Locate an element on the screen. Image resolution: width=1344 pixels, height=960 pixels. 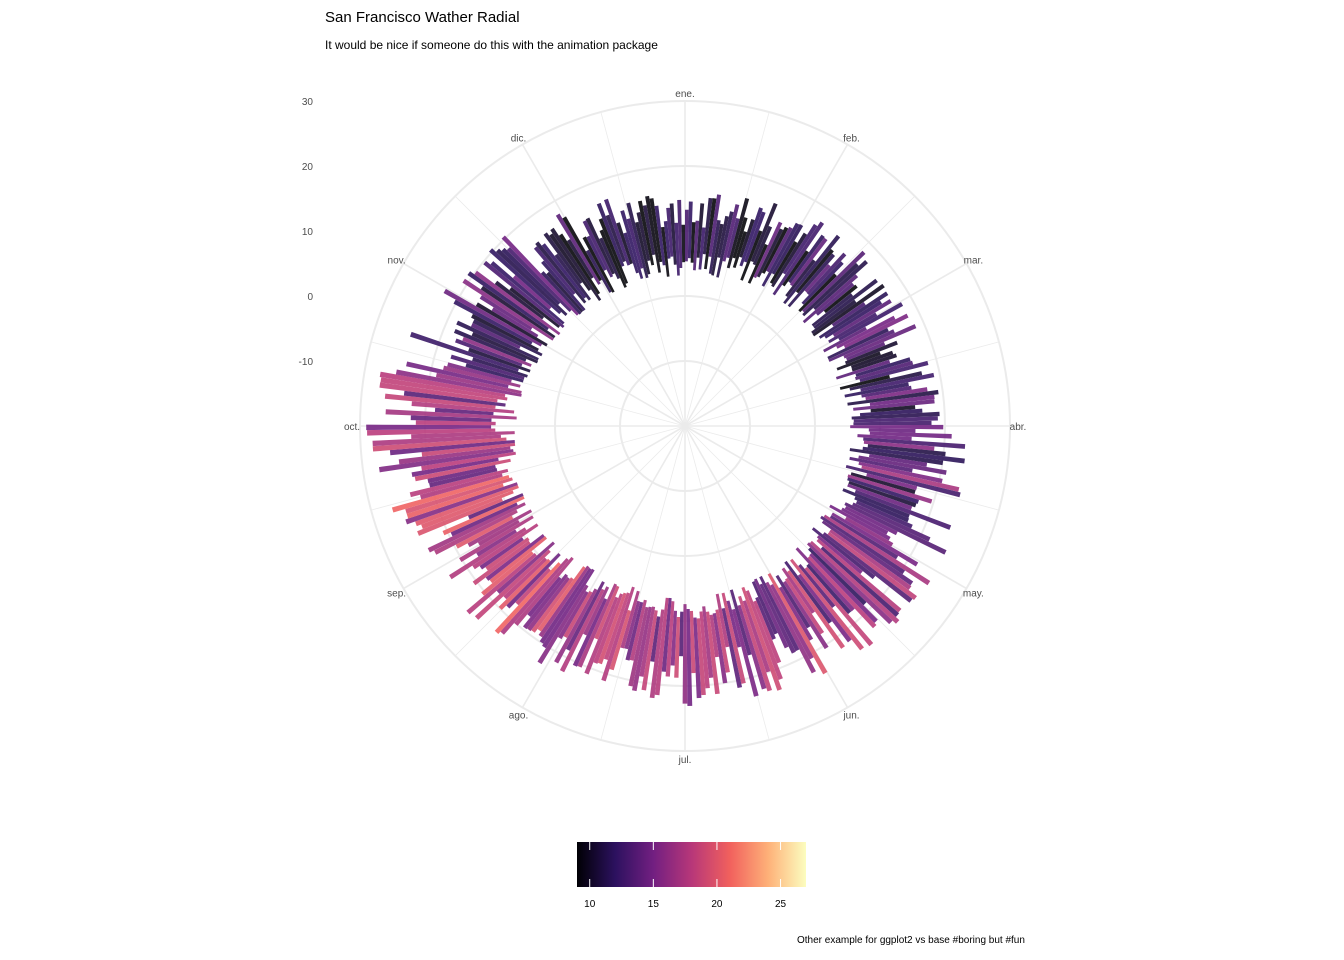
month-label: jun. is located at coordinates (850, 715).